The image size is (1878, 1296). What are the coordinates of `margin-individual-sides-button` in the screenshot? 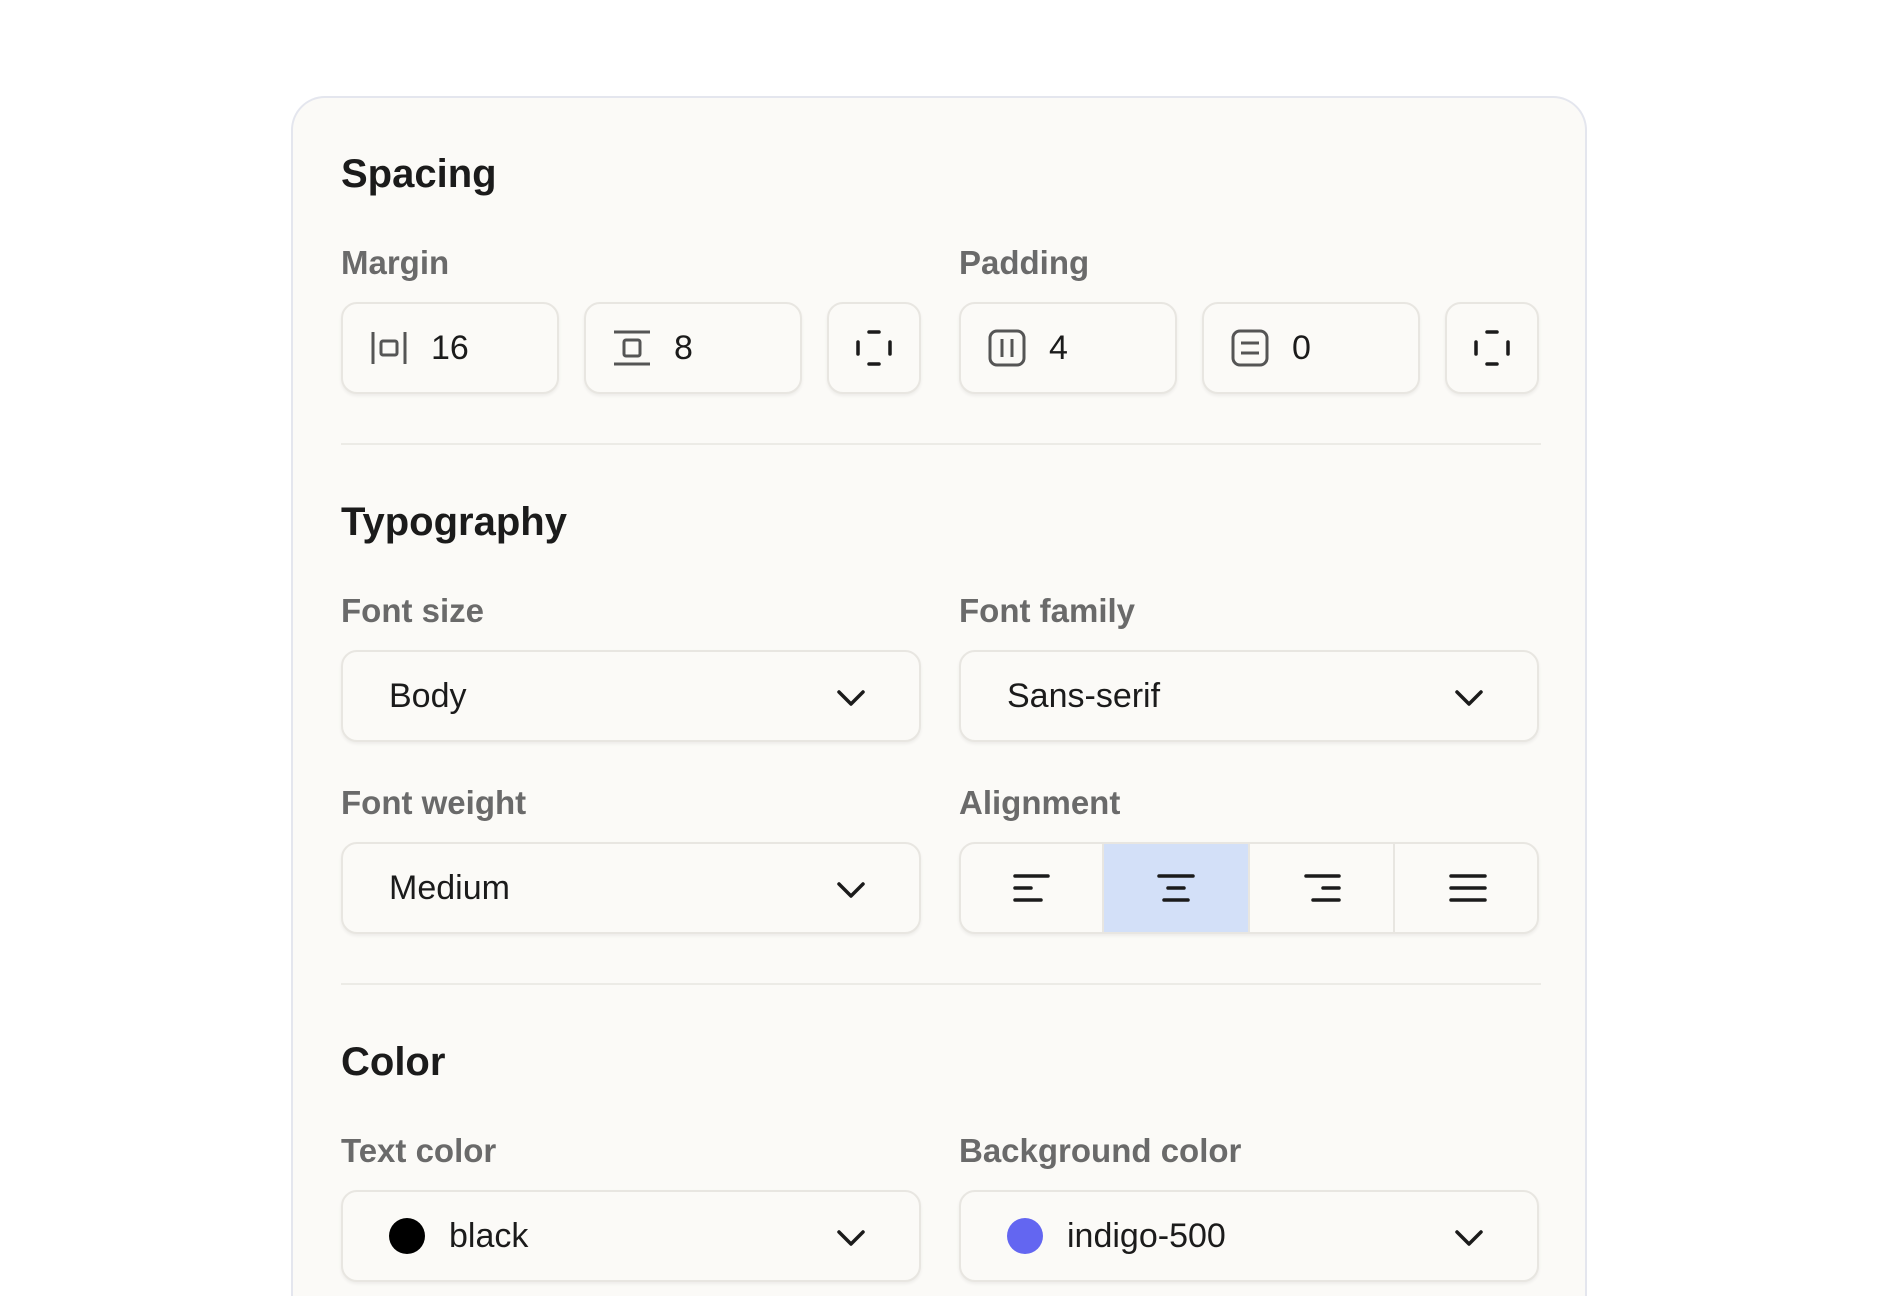 It's located at (874, 348).